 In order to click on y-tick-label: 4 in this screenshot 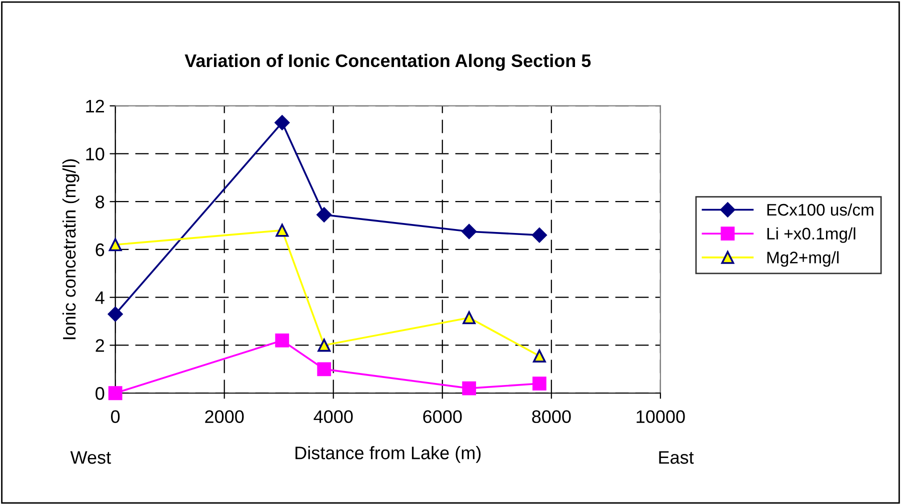, I will do `click(99, 297)`.